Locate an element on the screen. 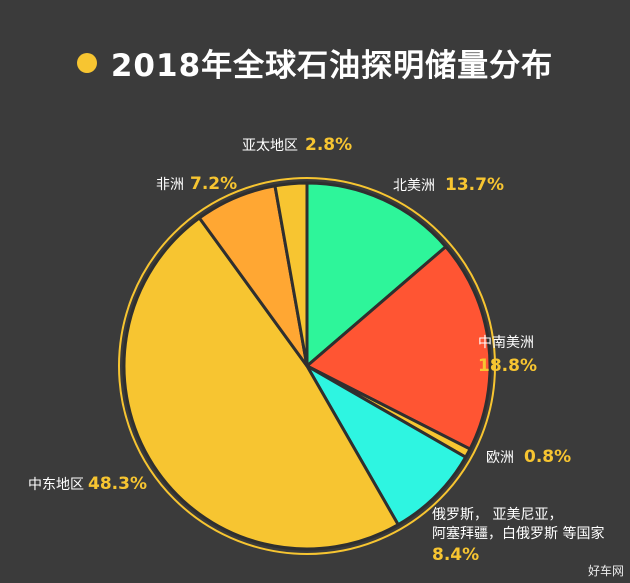 The image size is (630, 583). slice-value-0: 13.7% is located at coordinates (474, 185).